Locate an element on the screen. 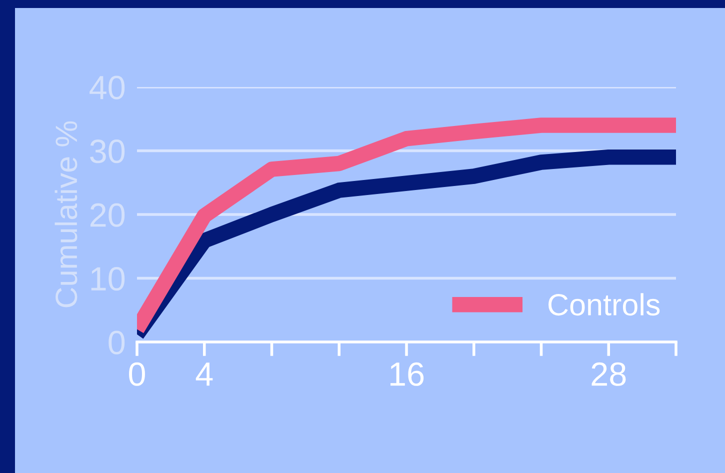 Image resolution: width=725 pixels, height=473 pixels. x-tick-label: 16 is located at coordinates (407, 374).